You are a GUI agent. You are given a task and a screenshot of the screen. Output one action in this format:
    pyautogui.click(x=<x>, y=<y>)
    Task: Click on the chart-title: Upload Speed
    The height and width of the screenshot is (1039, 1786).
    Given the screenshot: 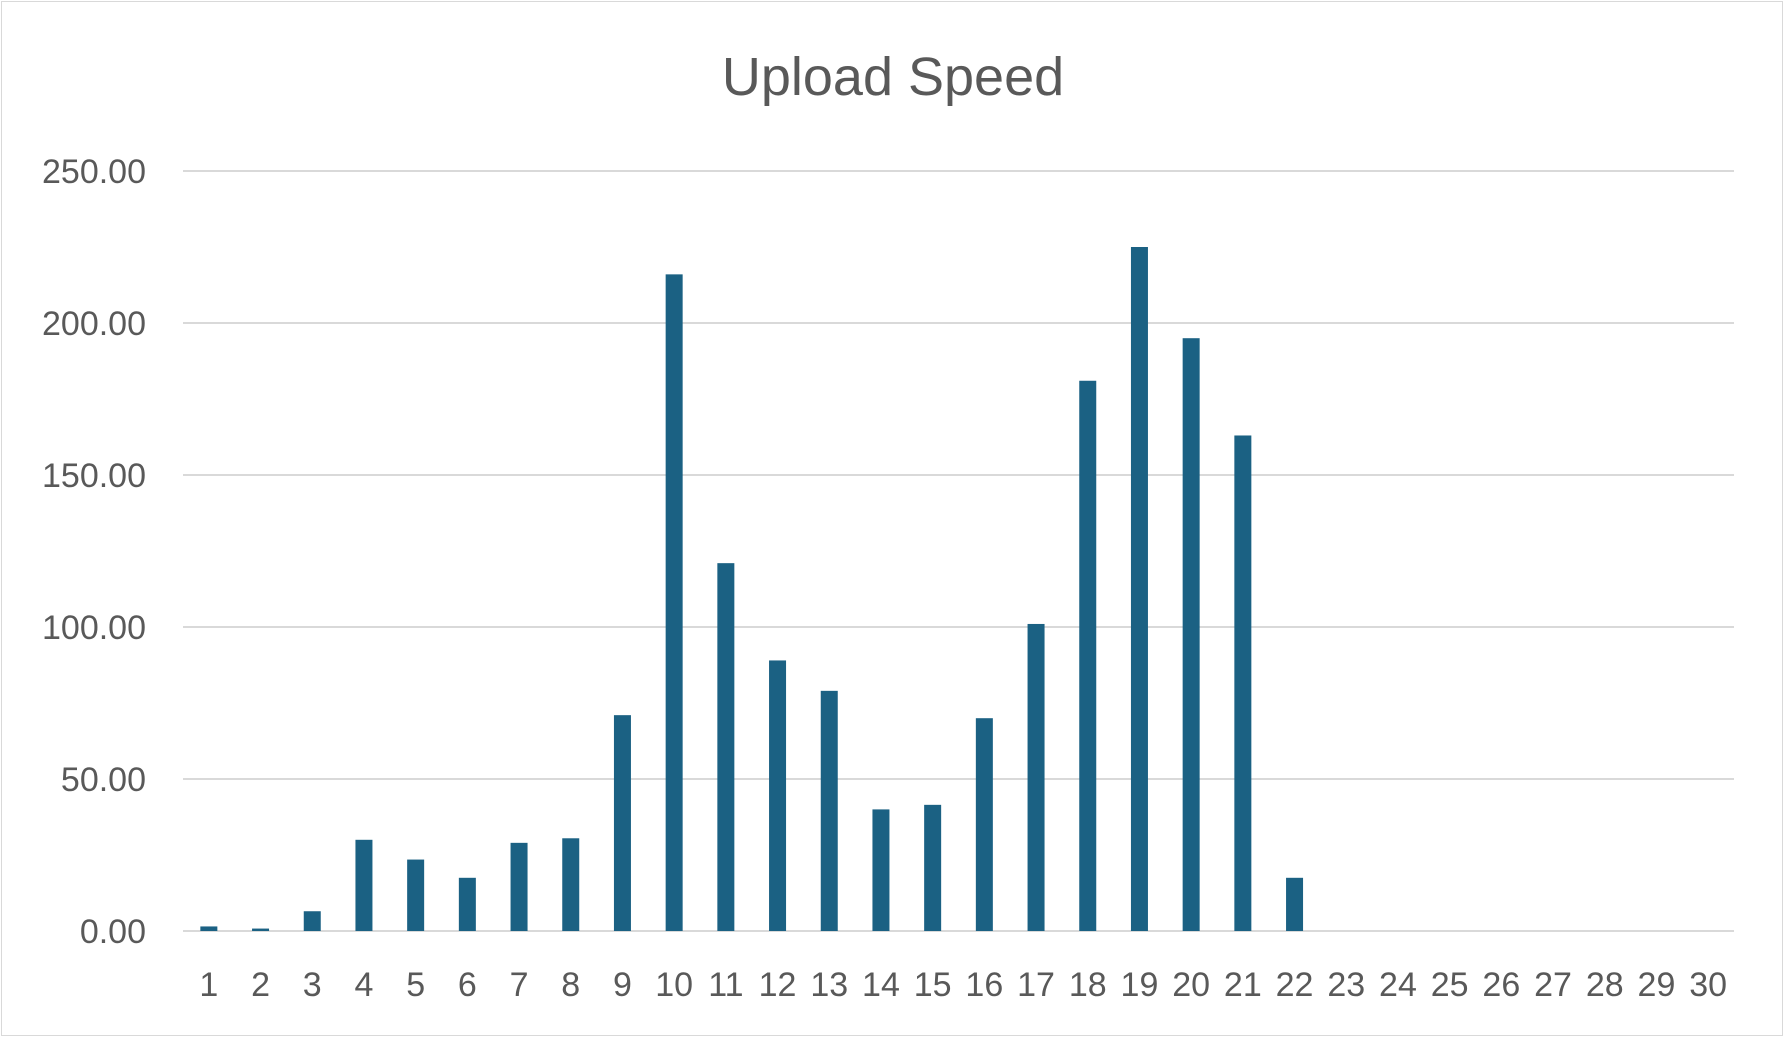 What is the action you would take?
    pyautogui.click(x=893, y=77)
    